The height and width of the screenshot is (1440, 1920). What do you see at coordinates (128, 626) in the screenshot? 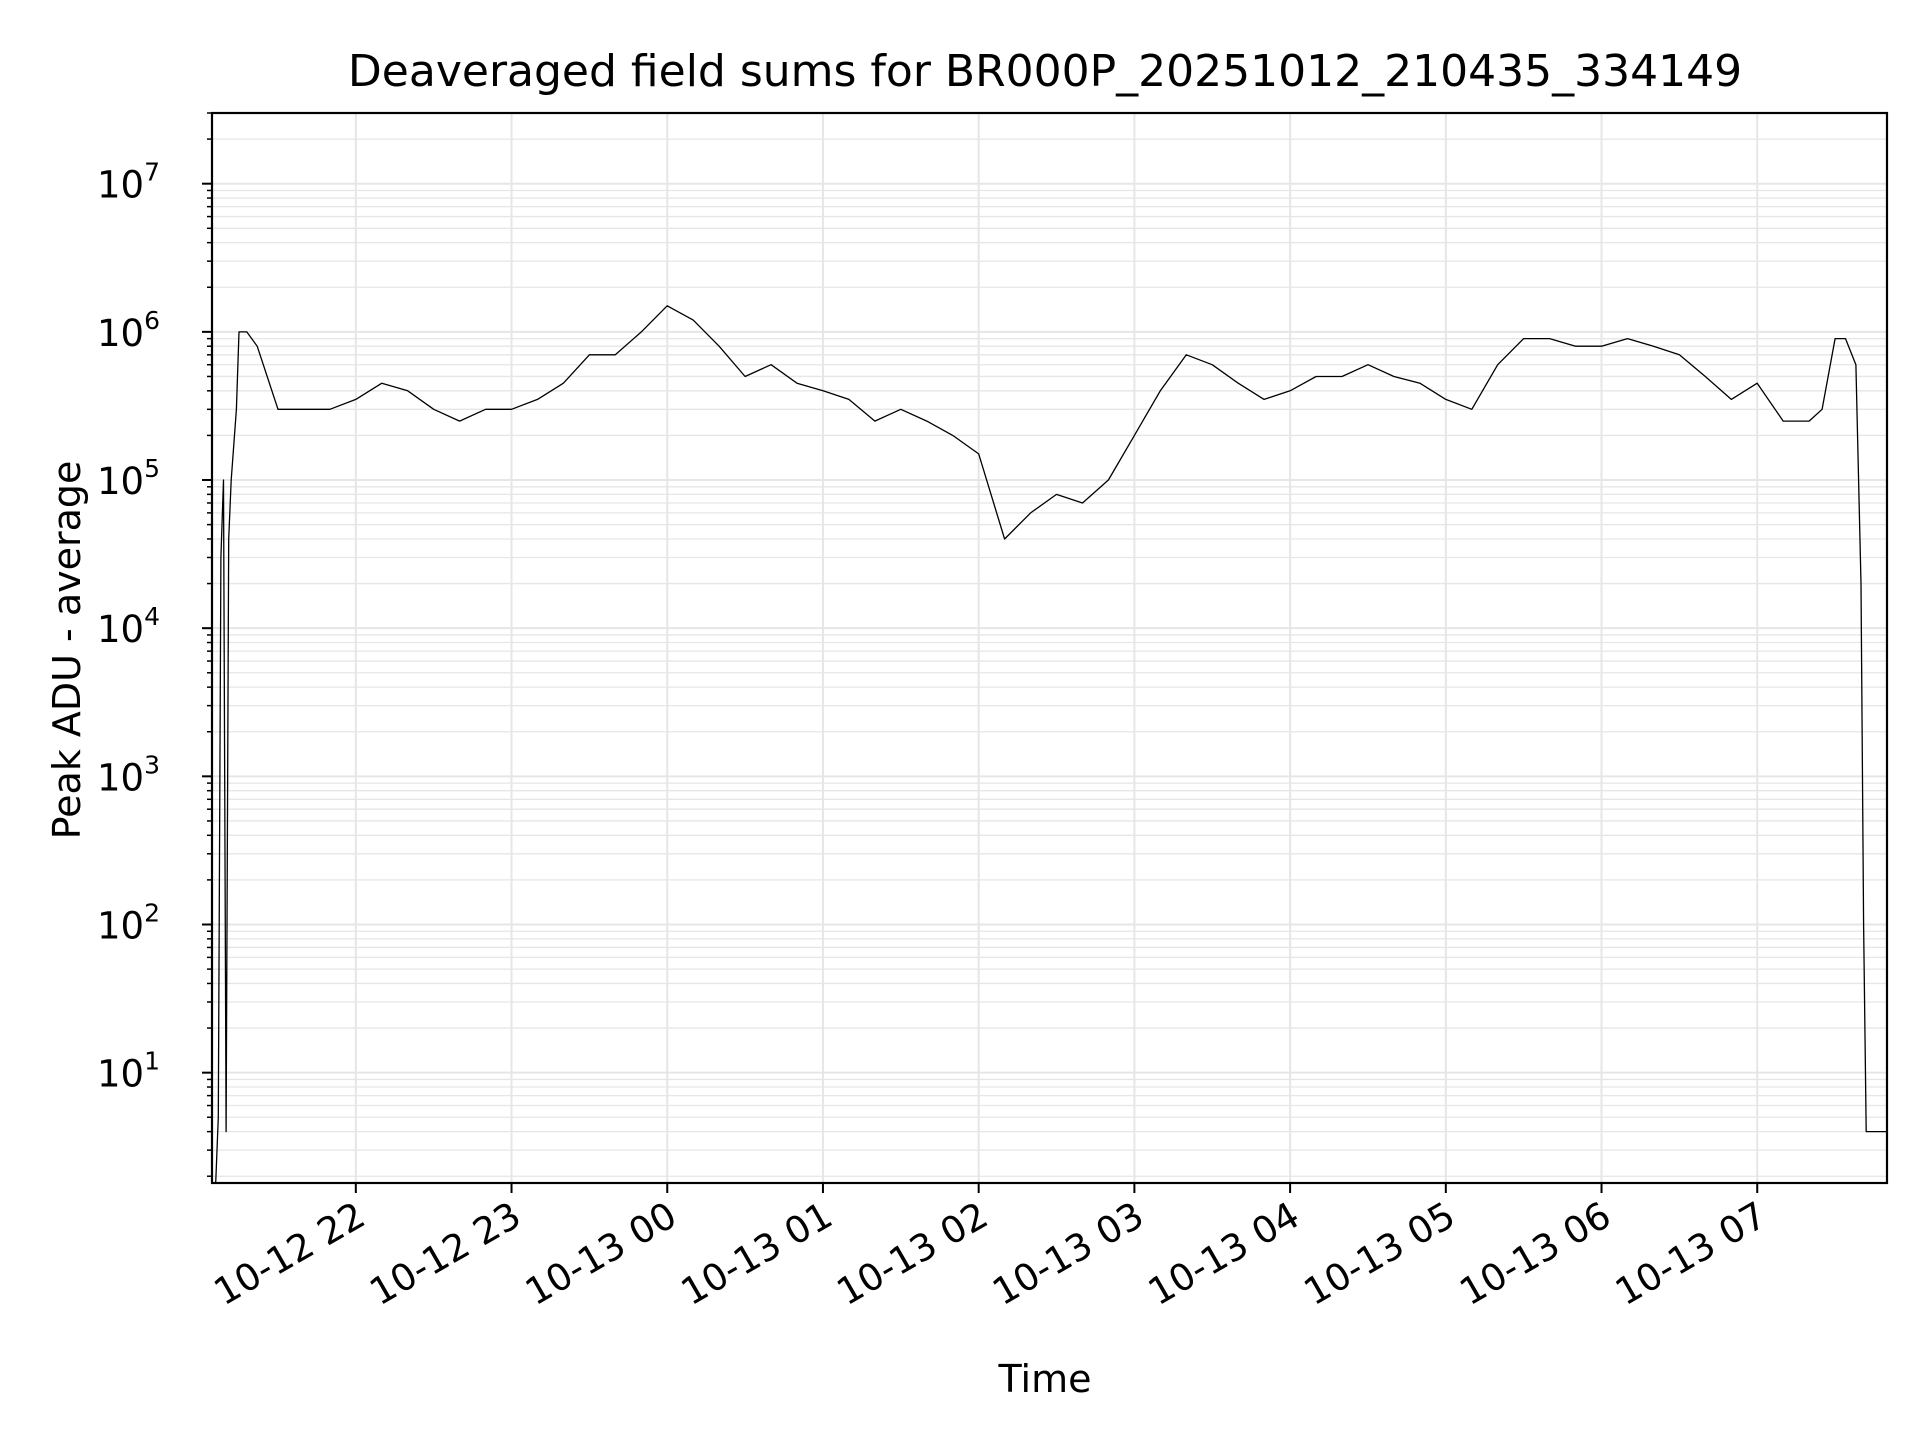
I see `y-tick-label: 10⁴` at bounding box center [128, 626].